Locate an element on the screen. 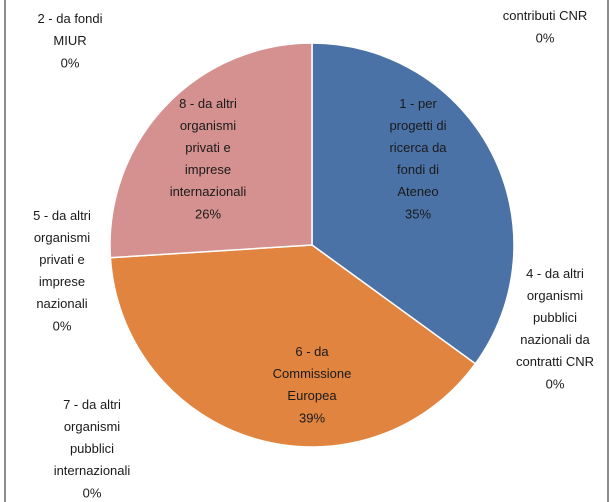 The image size is (610, 502). slice-label: 3 - dacontributi CNR is located at coordinates (545, 11).